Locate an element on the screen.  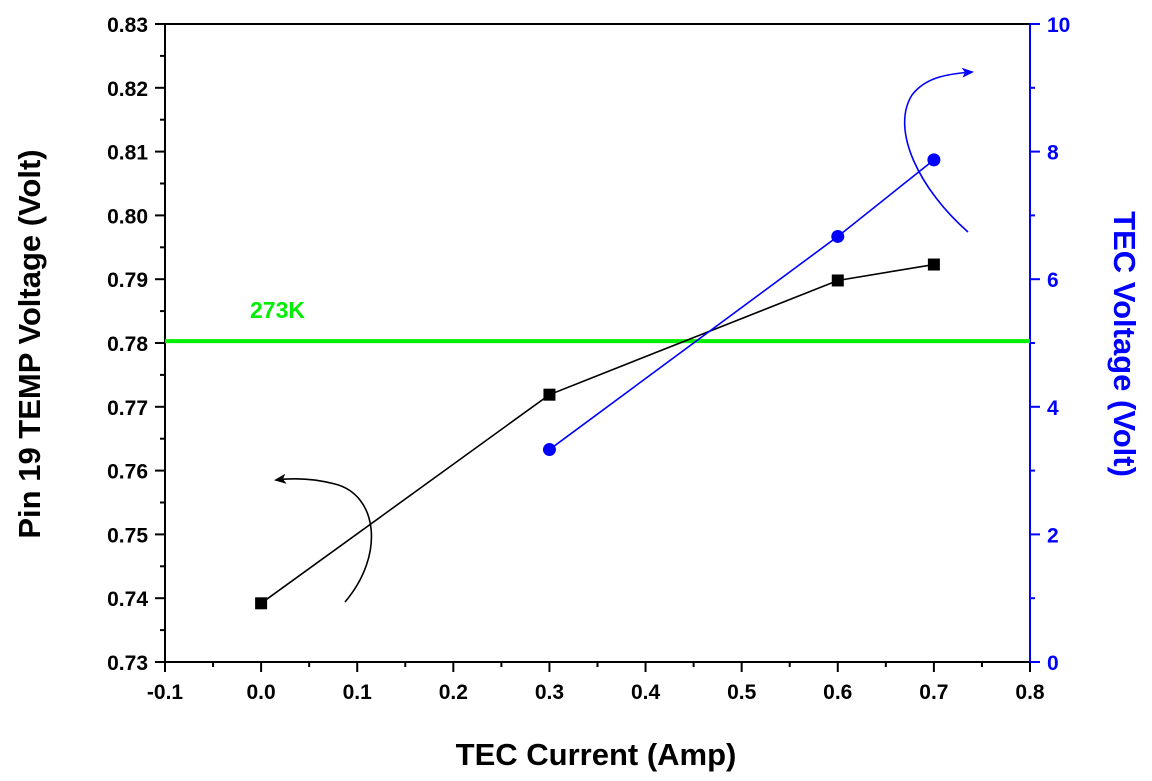
x-tick-label: -0.1 is located at coordinates (165, 692).